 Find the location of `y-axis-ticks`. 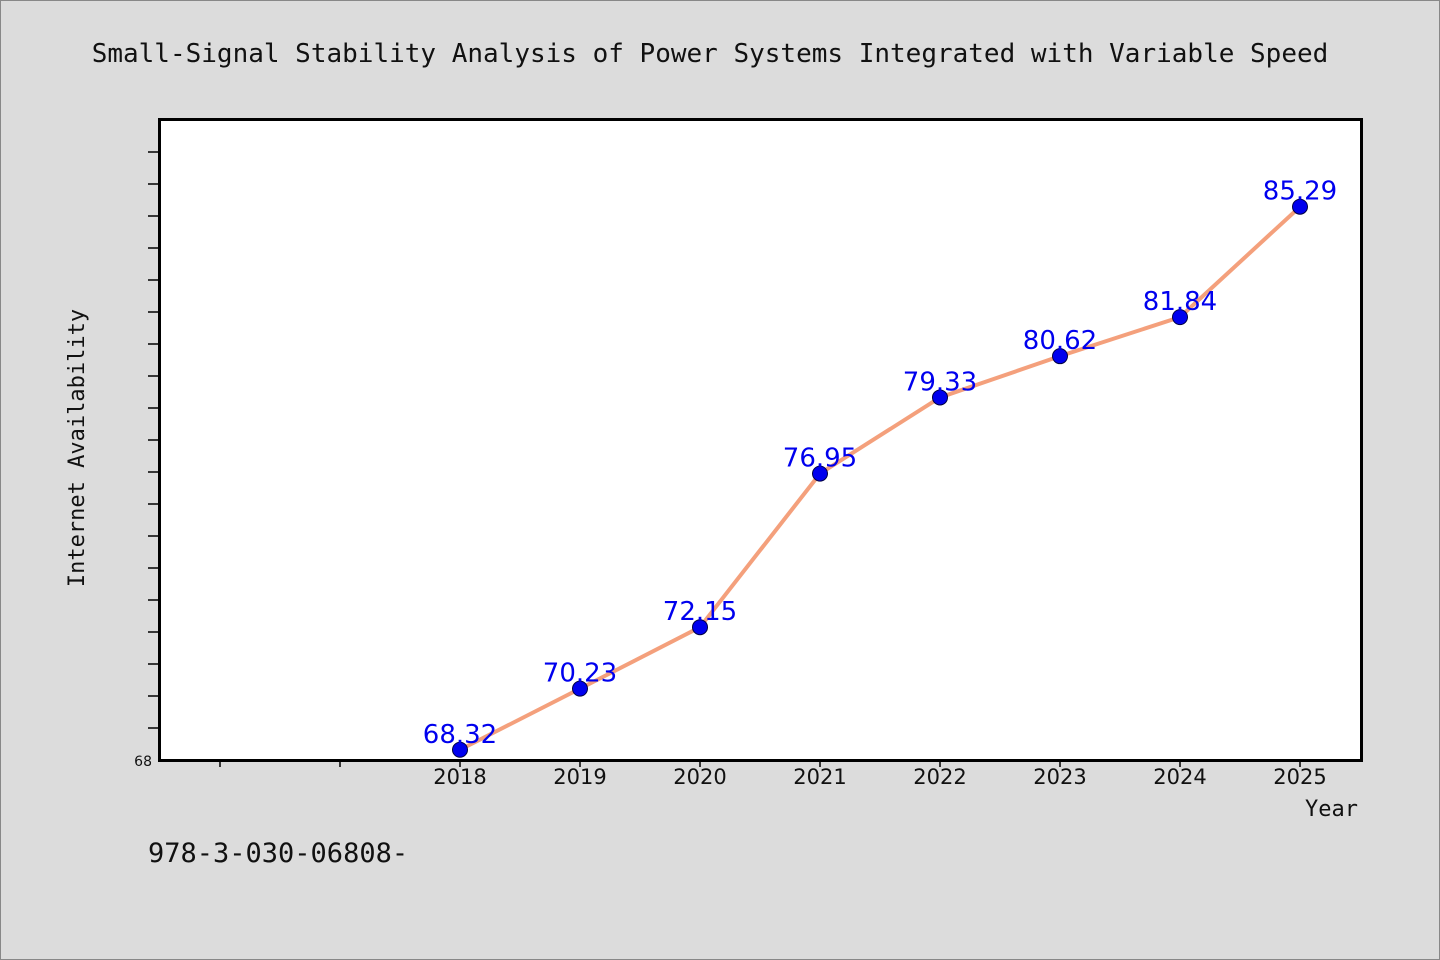

y-axis-ticks is located at coordinates (154, 440).